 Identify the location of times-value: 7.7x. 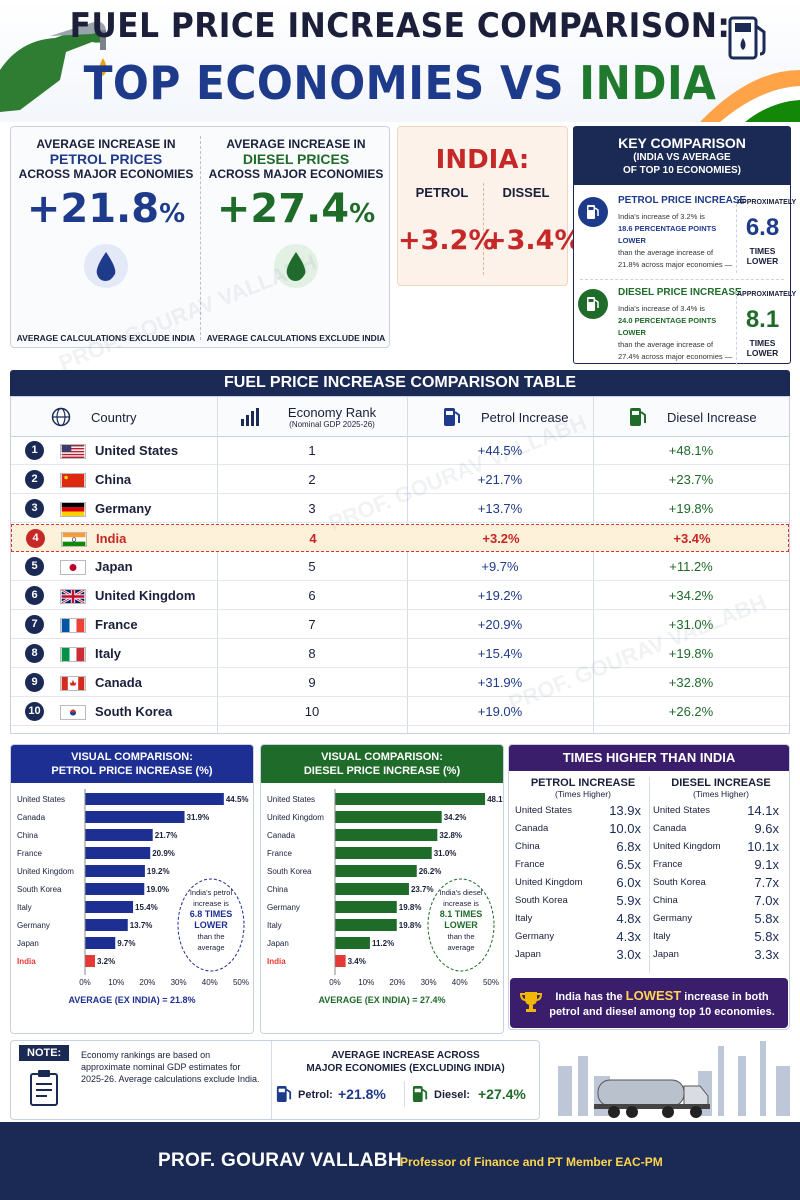
(766, 882).